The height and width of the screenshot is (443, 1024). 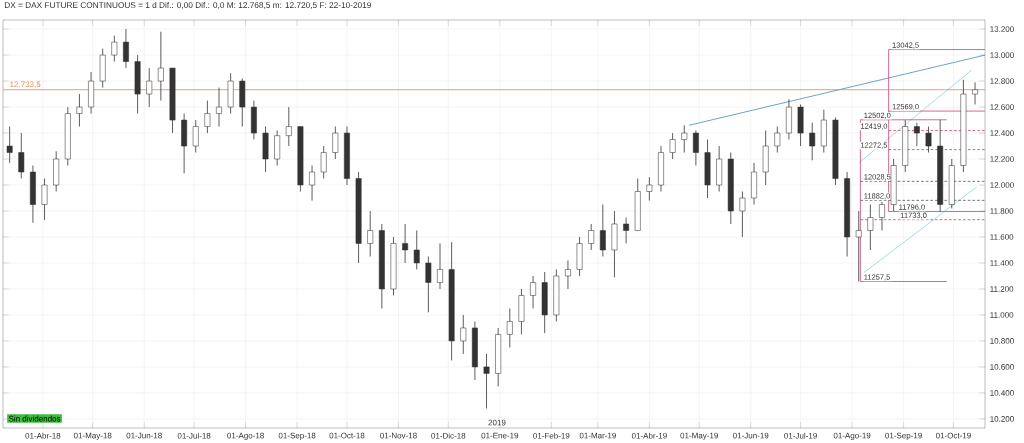 I want to click on y-tick-label: 10.200, so click(x=1002, y=419).